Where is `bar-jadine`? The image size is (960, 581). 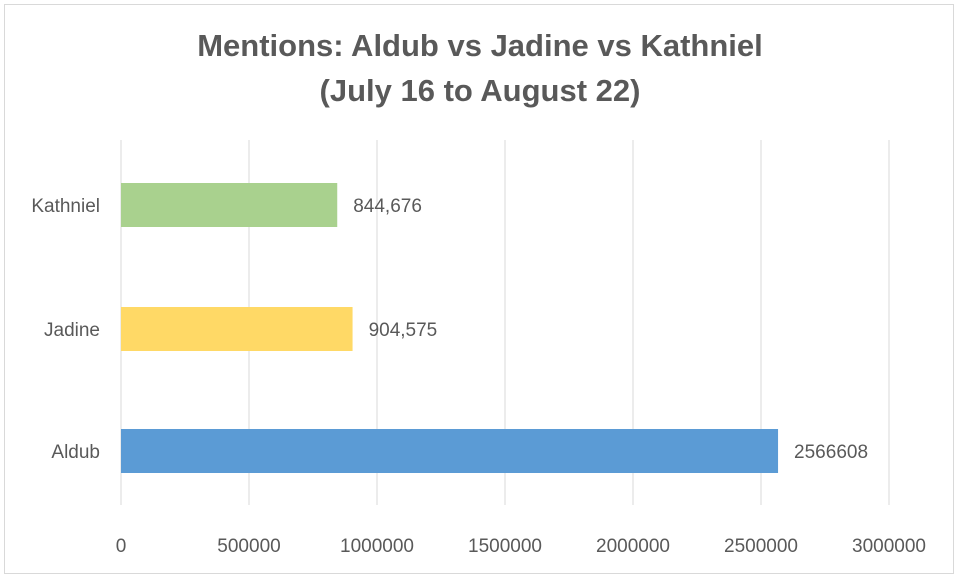 bar-jadine is located at coordinates (237, 329).